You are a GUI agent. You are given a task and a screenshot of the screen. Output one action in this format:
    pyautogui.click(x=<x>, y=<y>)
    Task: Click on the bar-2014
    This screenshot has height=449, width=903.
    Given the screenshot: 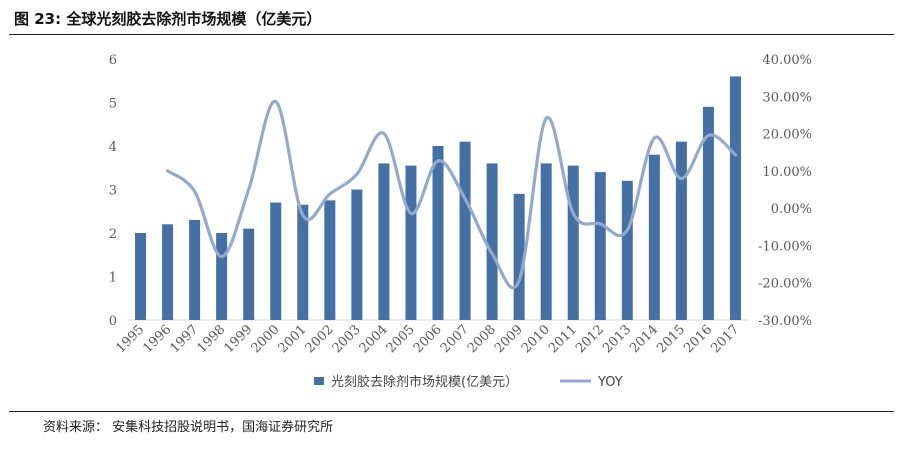 What is the action you would take?
    pyautogui.click(x=654, y=237)
    